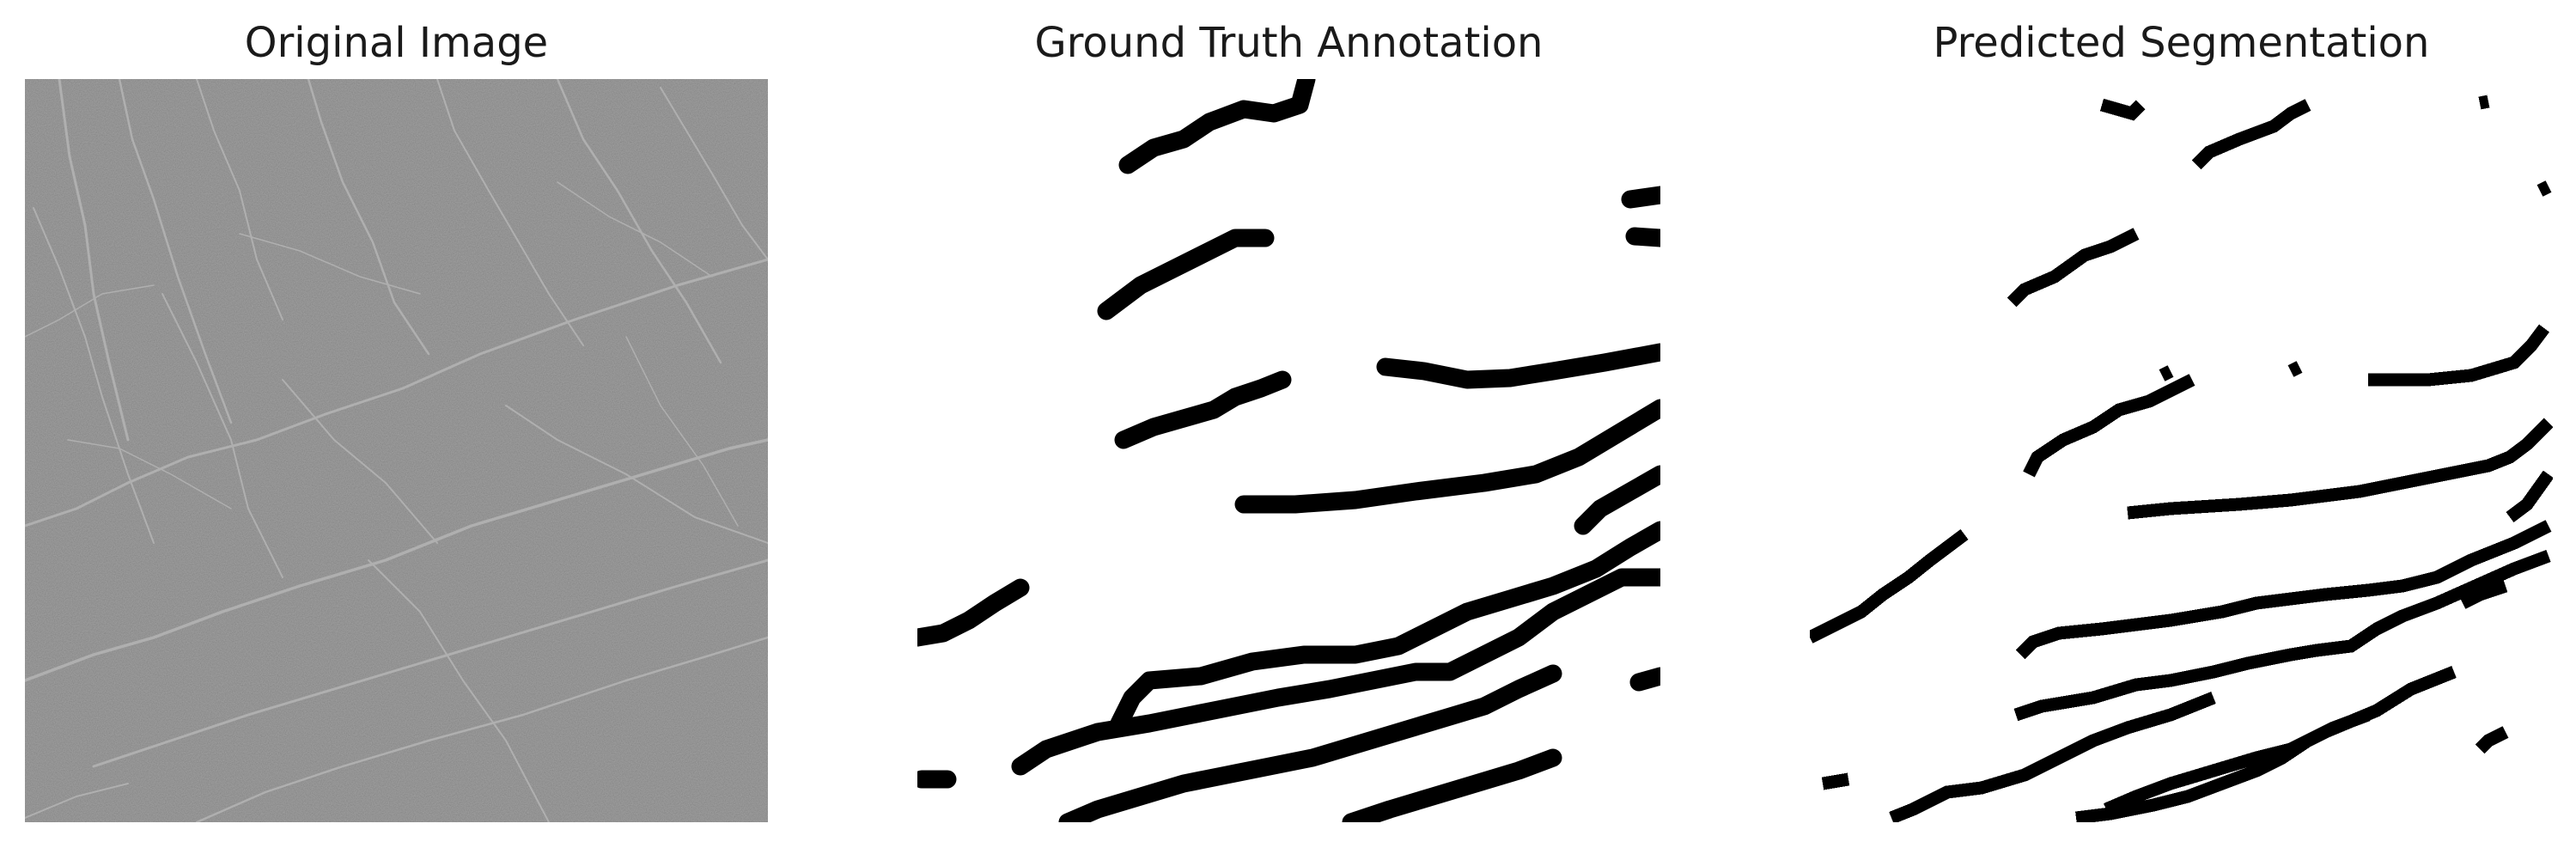 This screenshot has height=848, width=2576. Describe the element at coordinates (1289, 43) in the screenshot. I see `title-ground-truth: Ground Truth Annotation` at that location.